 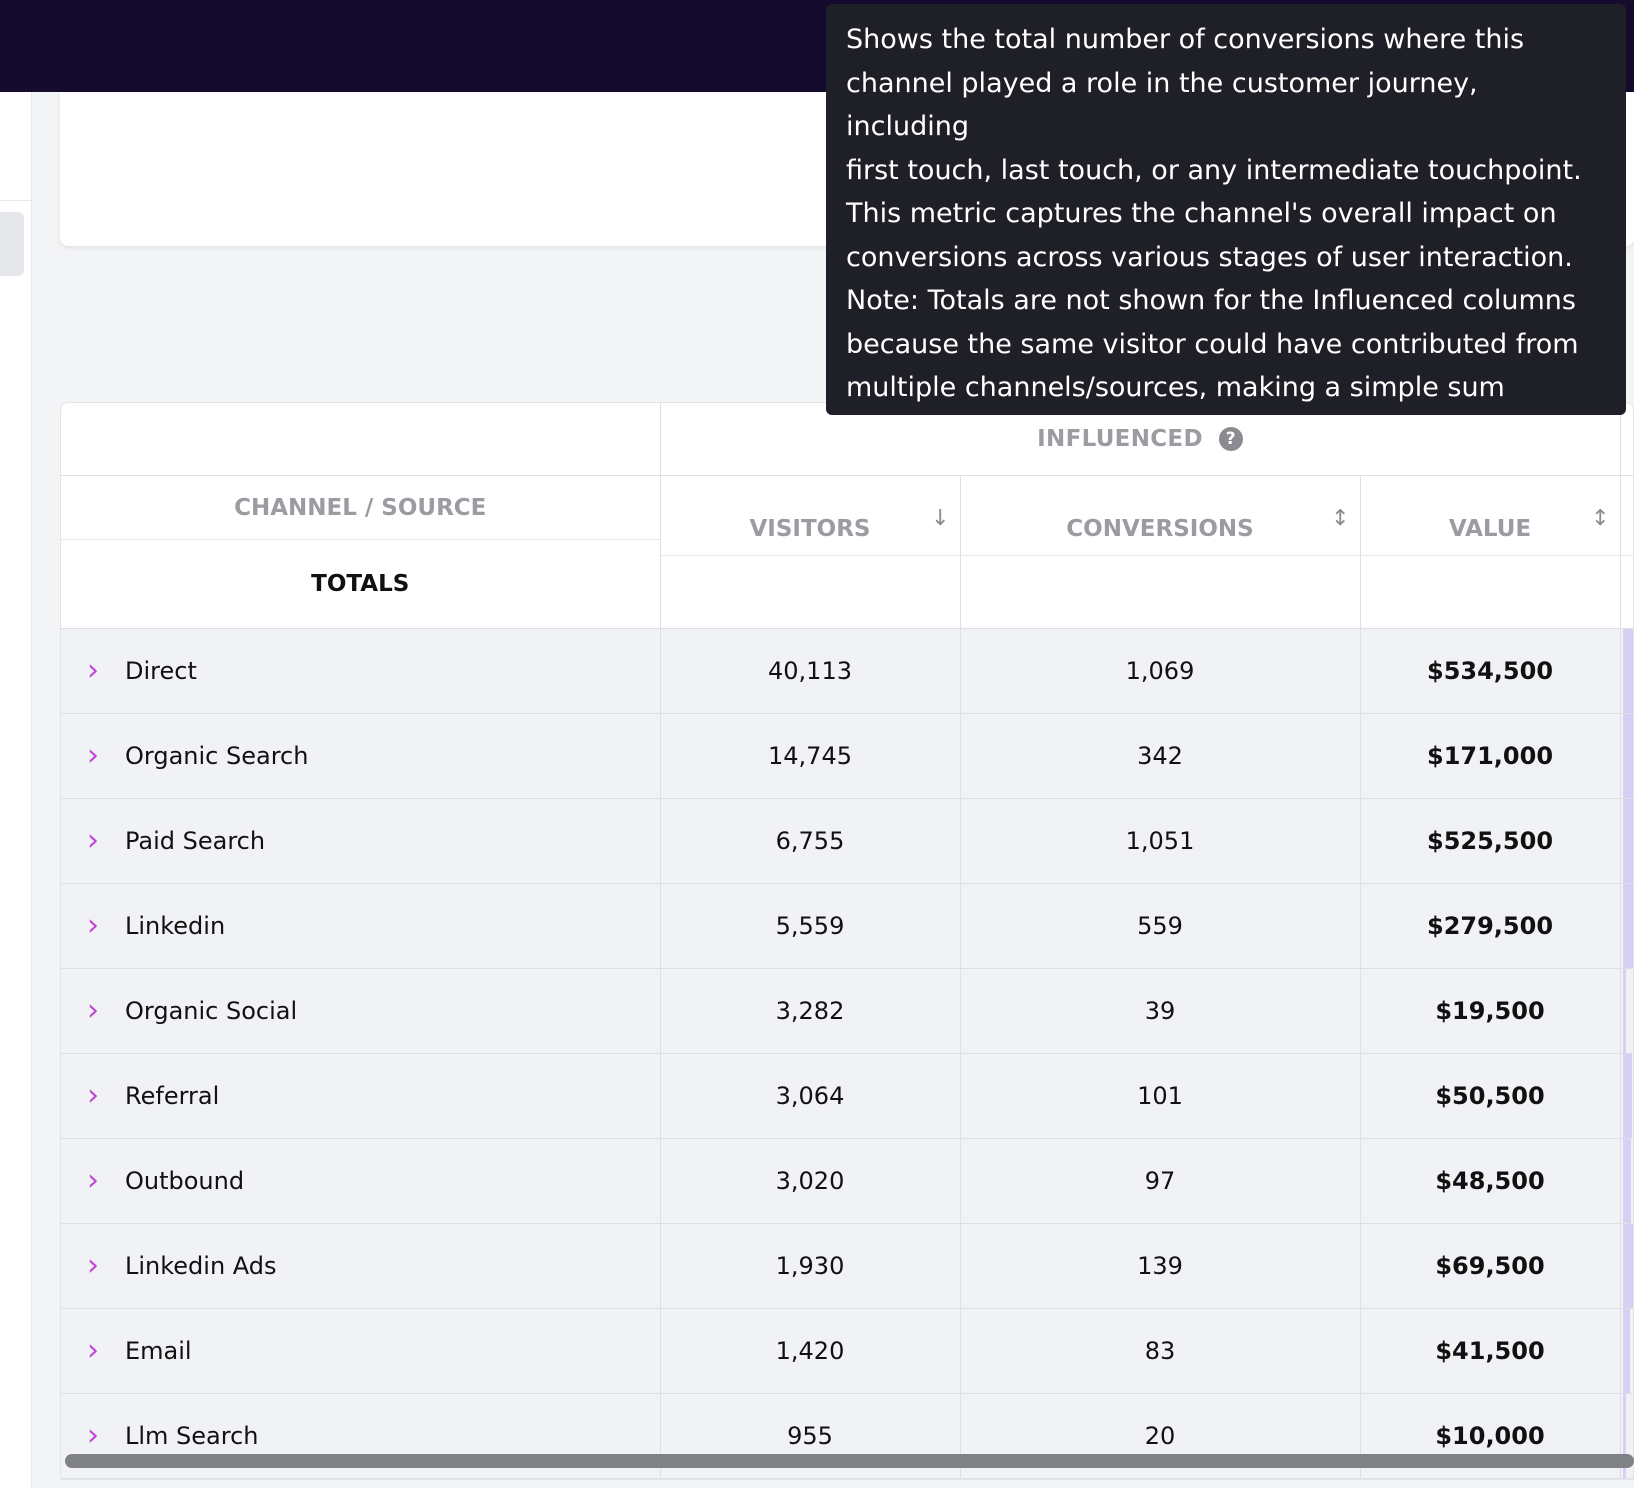 I want to click on table-row: › Email 1,420 83 $41,500, so click(x=847, y=1351).